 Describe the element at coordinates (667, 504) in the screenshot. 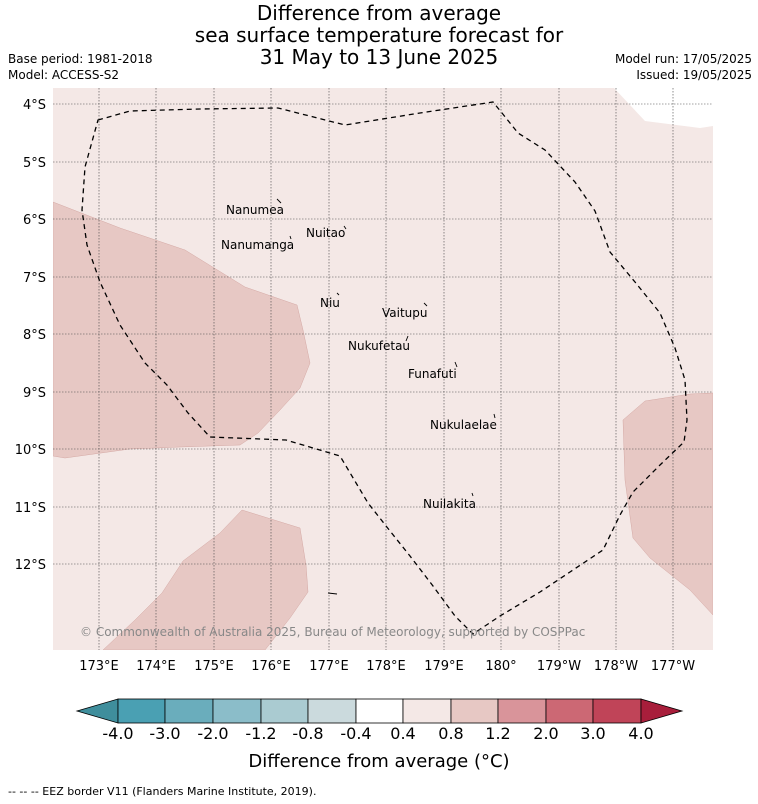

I see `anomaly-region-east` at that location.